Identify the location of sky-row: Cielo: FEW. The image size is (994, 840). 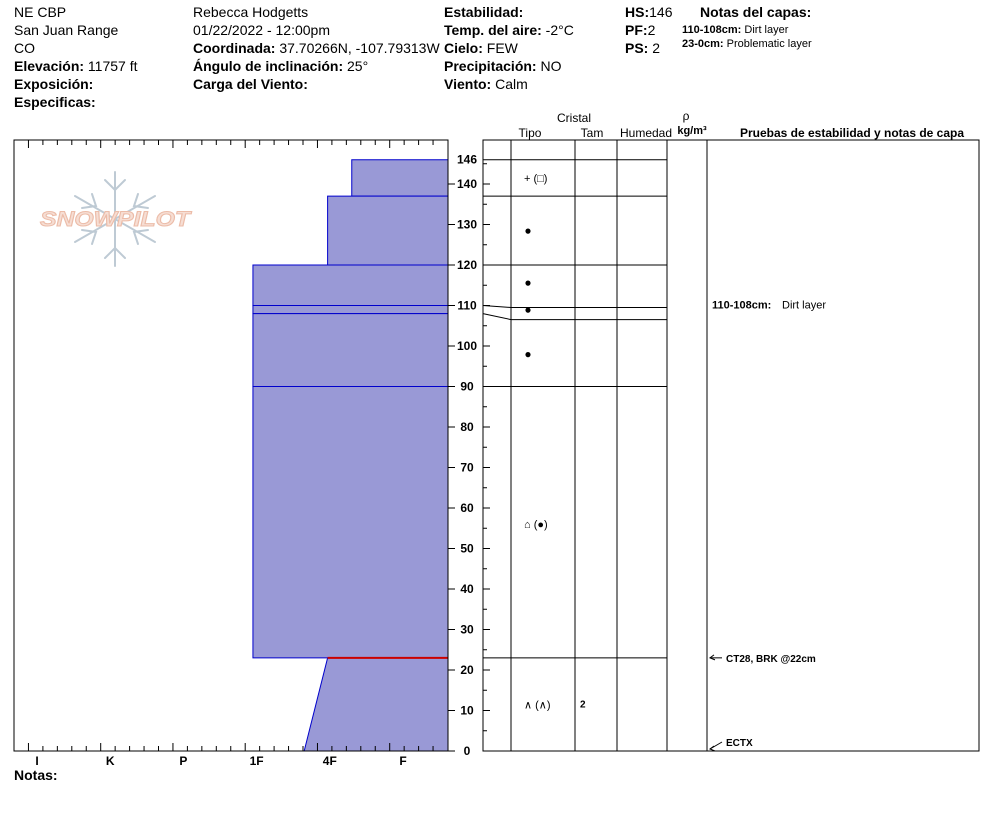
(481, 48).